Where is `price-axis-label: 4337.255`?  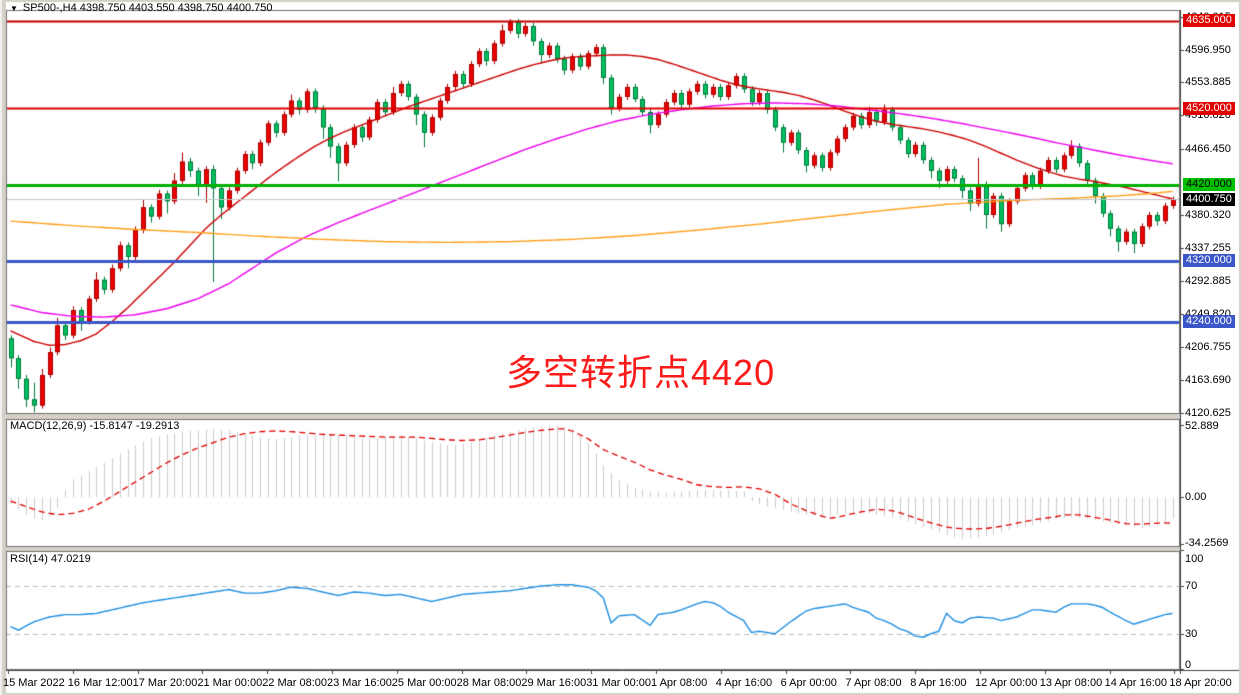 price-axis-label: 4337.255 is located at coordinates (1208, 247).